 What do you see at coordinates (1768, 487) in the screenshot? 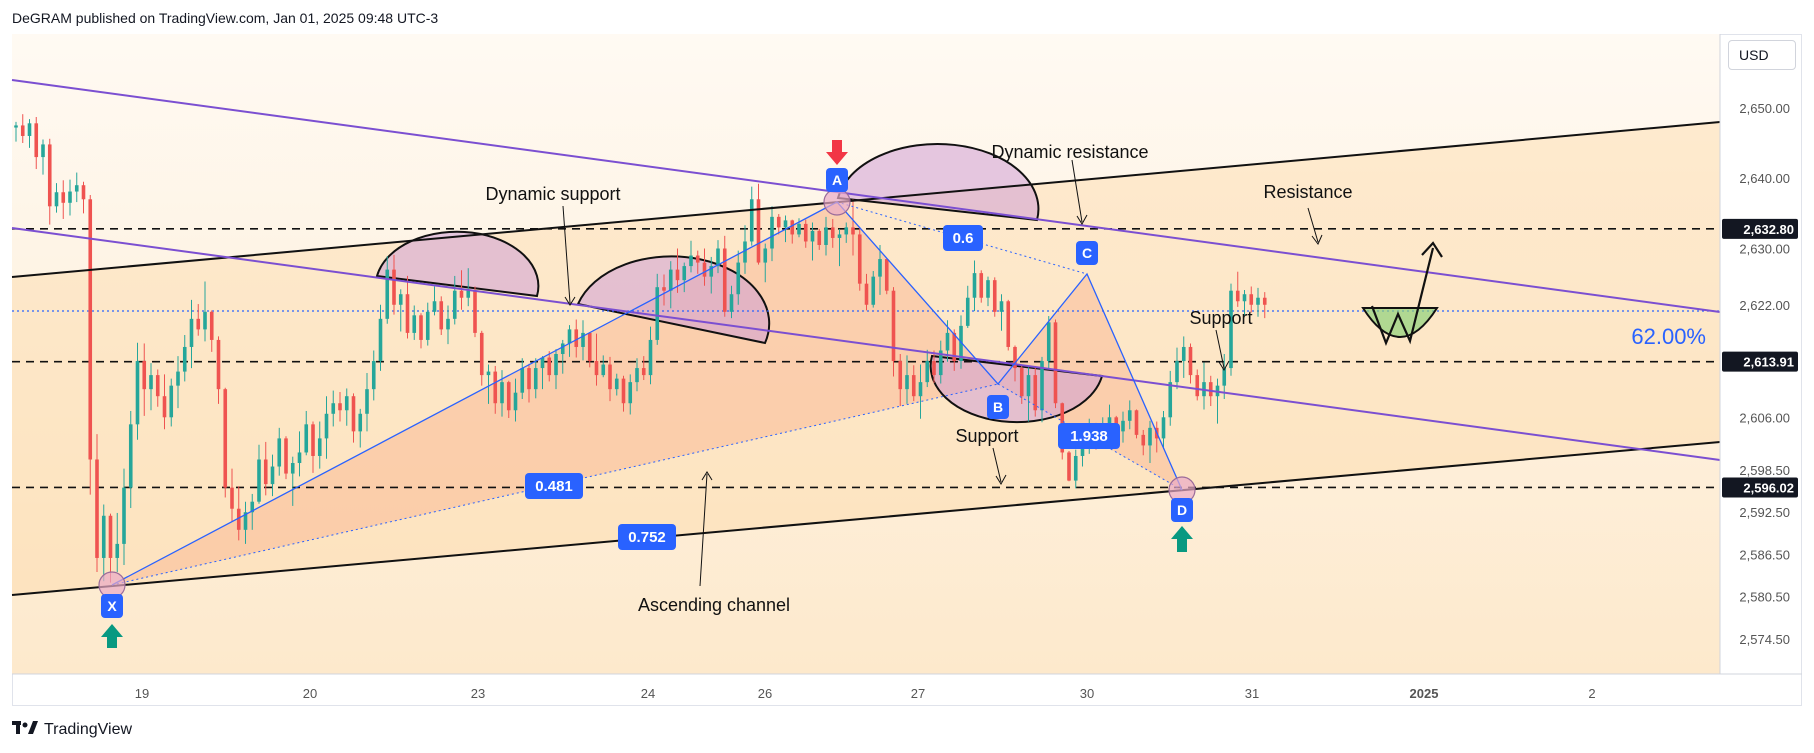
I see `svg-text: 2,596.02` at bounding box center [1768, 487].